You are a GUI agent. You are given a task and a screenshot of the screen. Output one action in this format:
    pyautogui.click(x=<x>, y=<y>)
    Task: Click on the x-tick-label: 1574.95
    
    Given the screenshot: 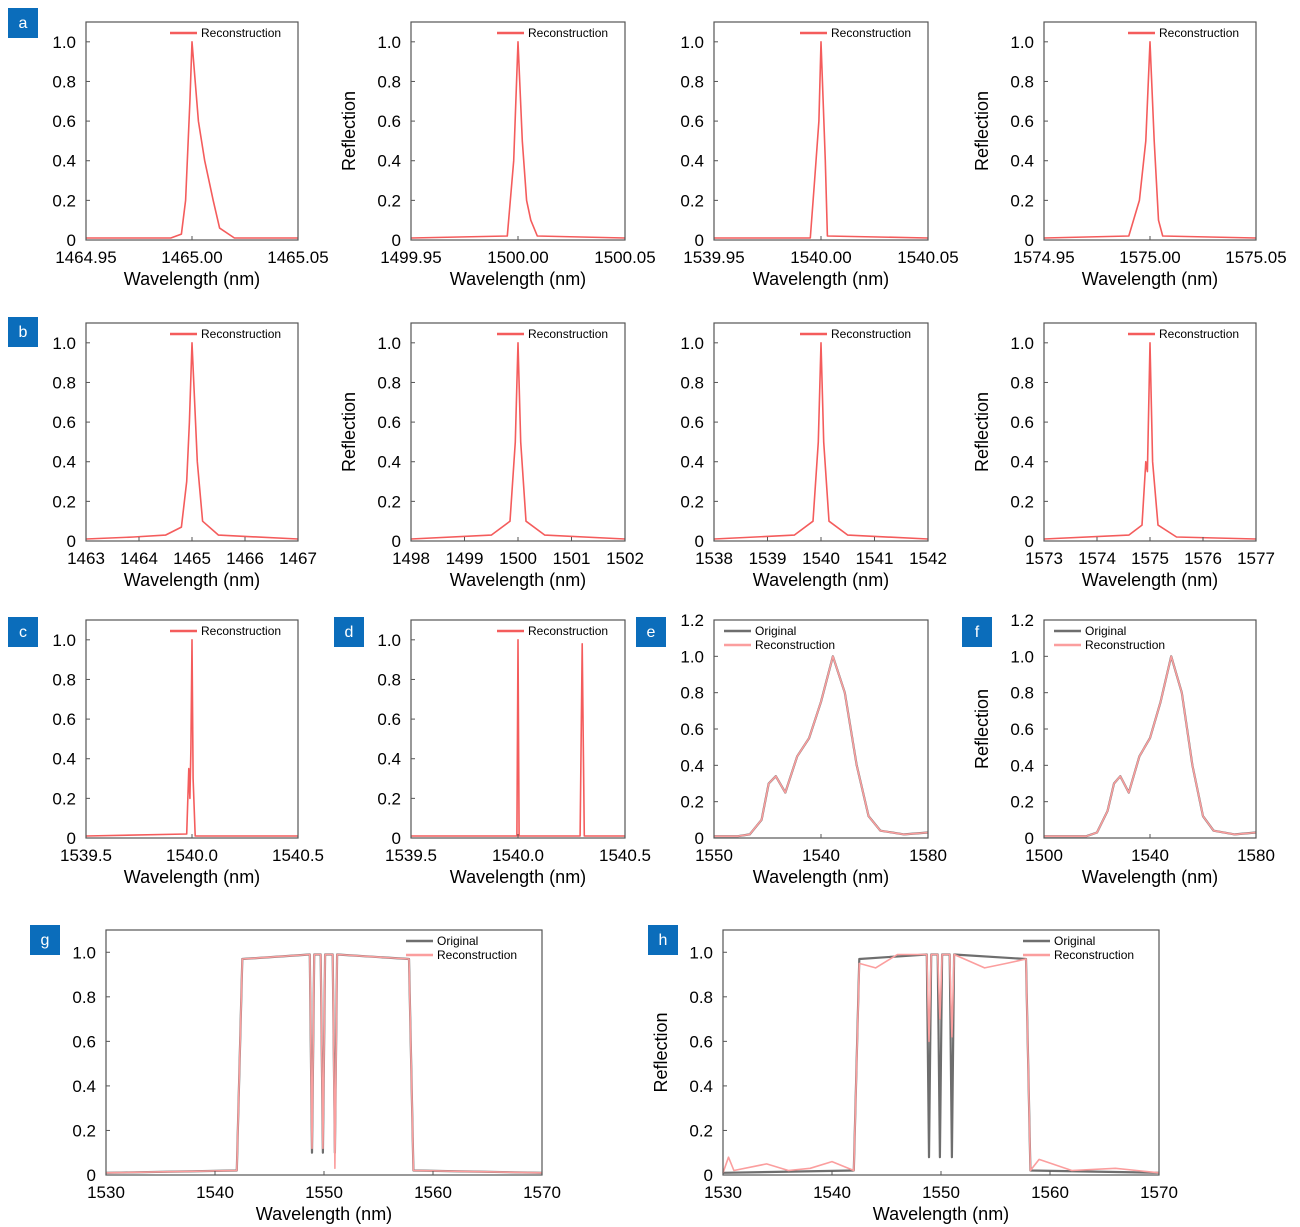 What is the action you would take?
    pyautogui.click(x=1043, y=257)
    